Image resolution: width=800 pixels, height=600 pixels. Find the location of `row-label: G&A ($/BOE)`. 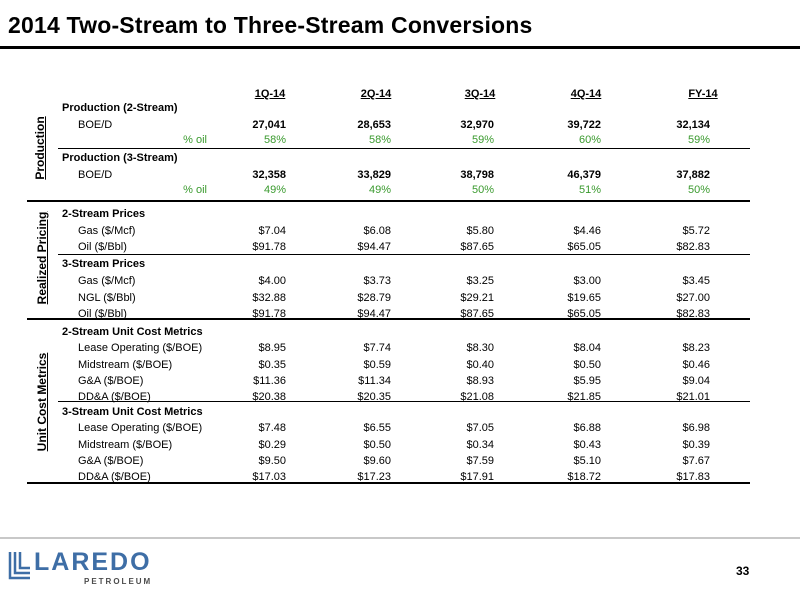

row-label: G&A ($/BOE) is located at coordinates (111, 461).